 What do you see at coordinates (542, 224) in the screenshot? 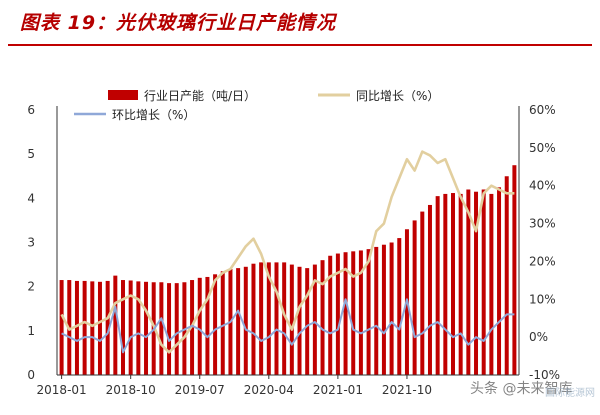
I see `y-right-tick-label: 30%` at bounding box center [542, 224].